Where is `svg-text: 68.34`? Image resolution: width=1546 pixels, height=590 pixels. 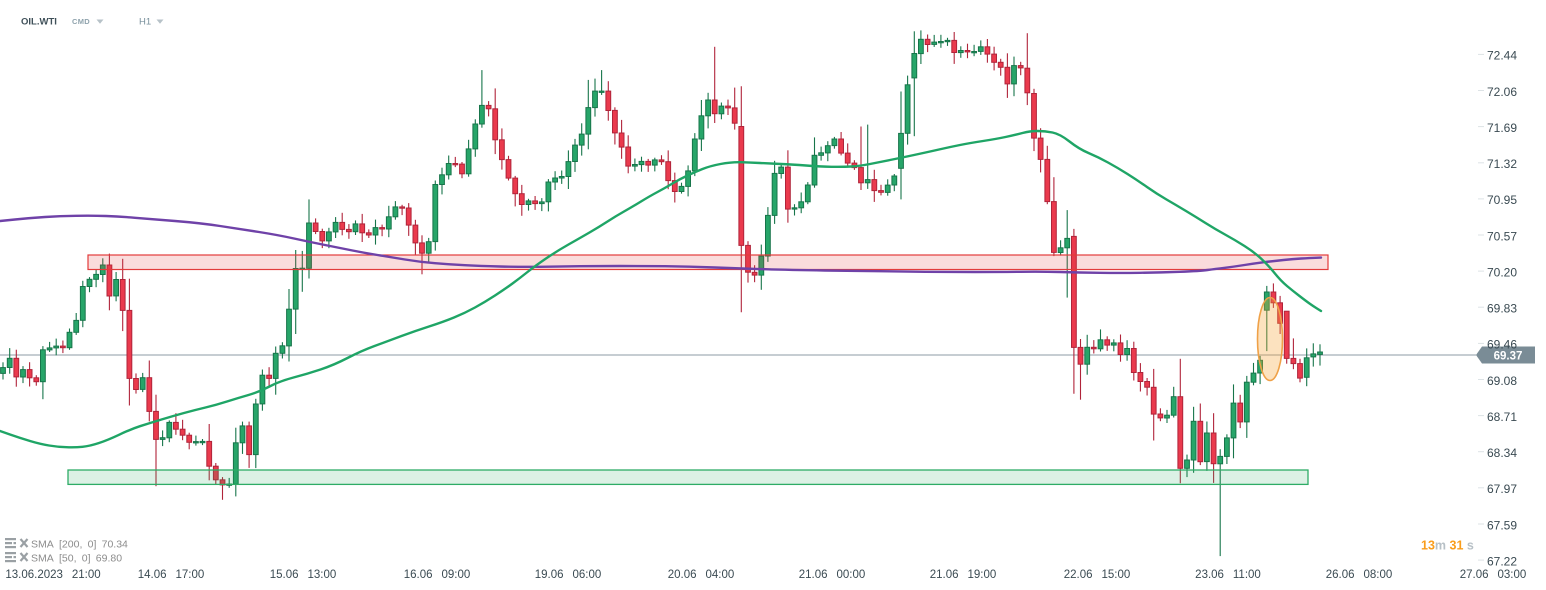
svg-text: 68.34 is located at coordinates (1502, 453).